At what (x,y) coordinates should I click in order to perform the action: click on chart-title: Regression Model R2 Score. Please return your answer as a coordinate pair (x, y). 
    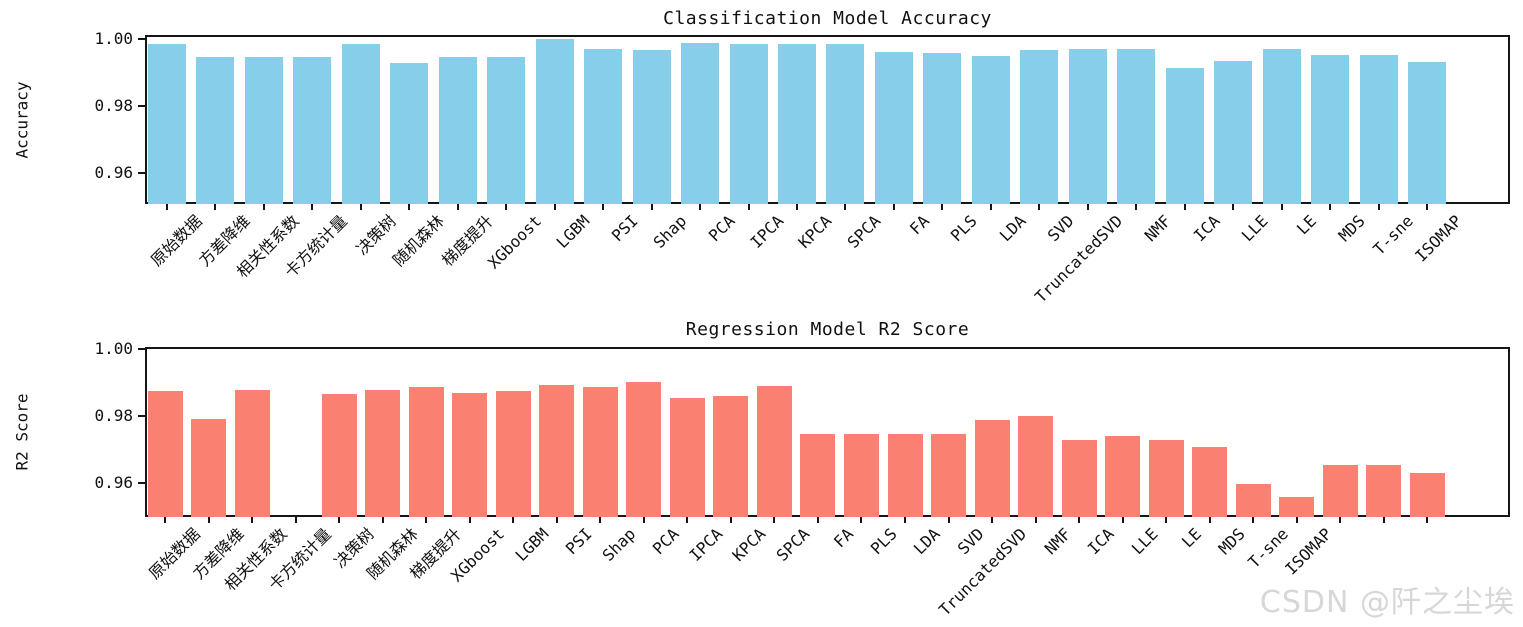
    Looking at the image, I should click on (827, 329).